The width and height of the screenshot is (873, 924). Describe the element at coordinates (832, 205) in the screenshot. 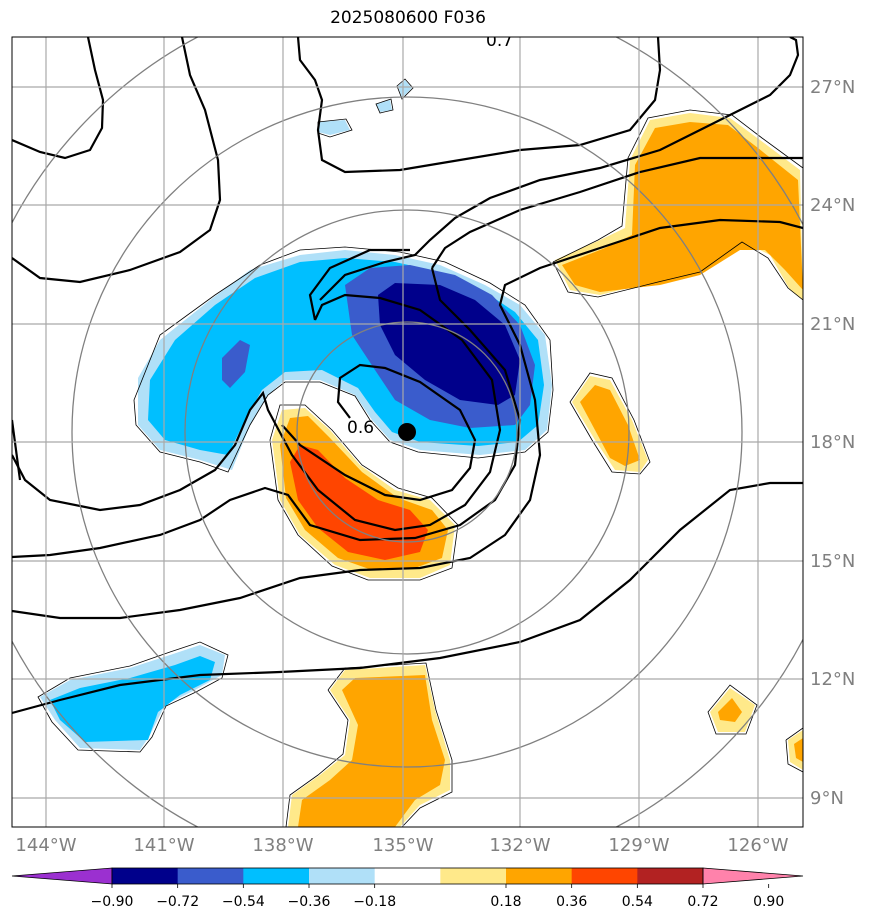

I see `lat-label: 24°N` at that location.